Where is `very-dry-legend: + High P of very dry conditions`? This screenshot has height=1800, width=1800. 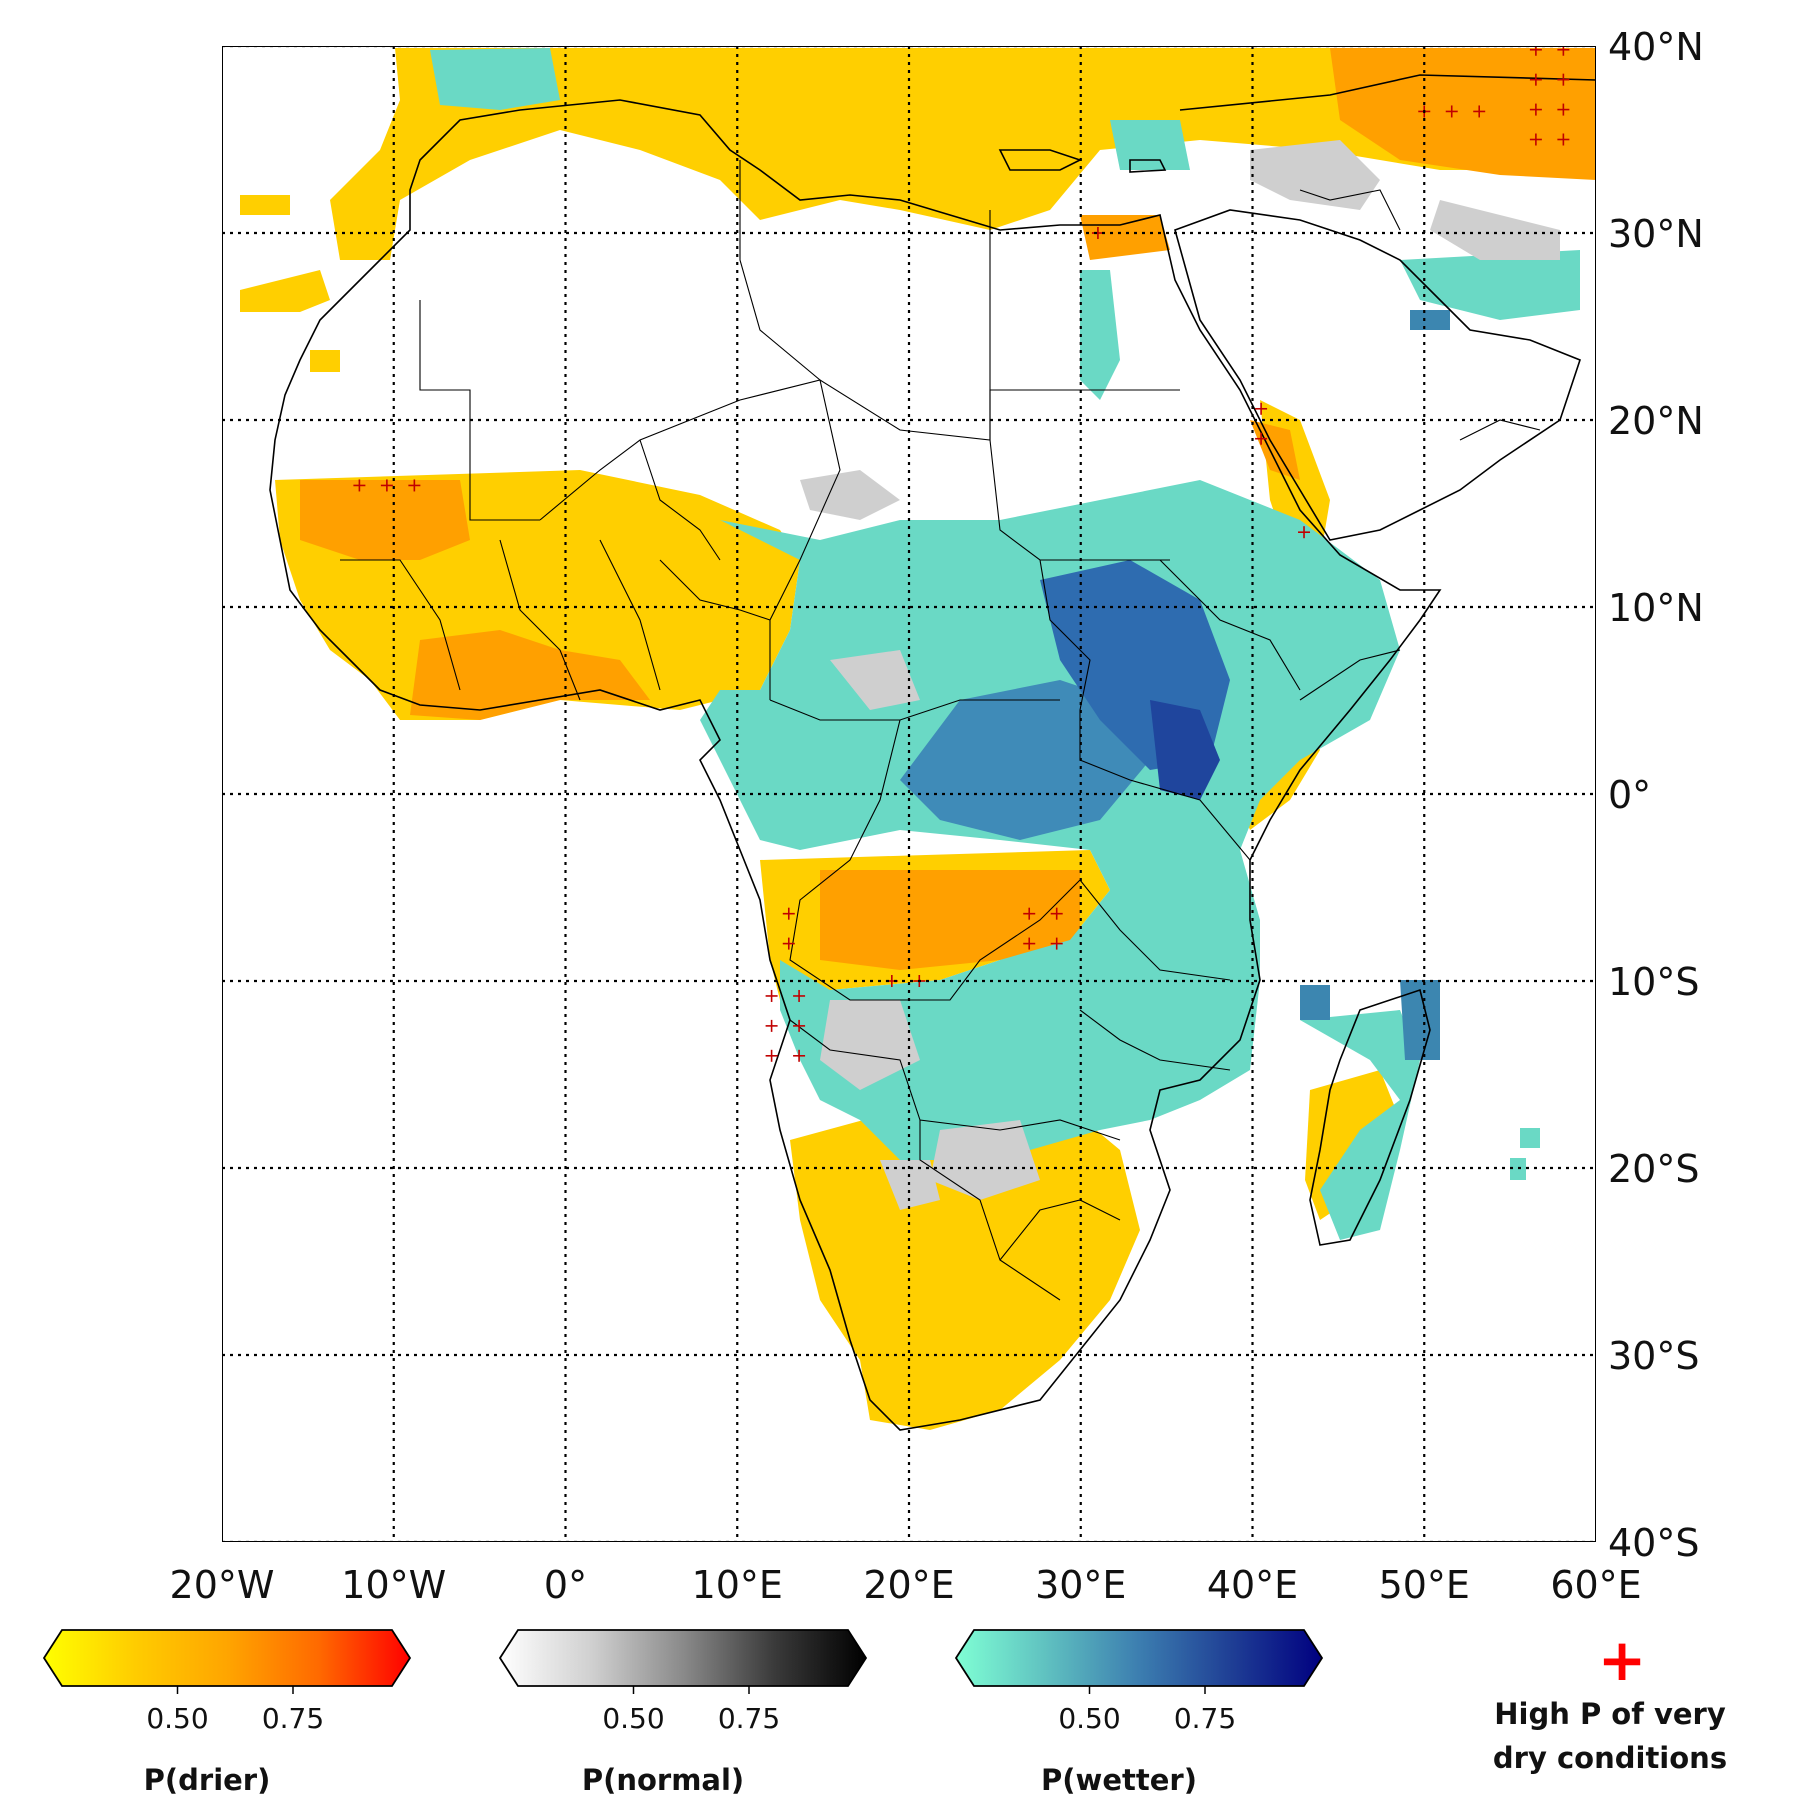
very-dry-legend: + High P of very dry conditions is located at coordinates (1610, 1700).